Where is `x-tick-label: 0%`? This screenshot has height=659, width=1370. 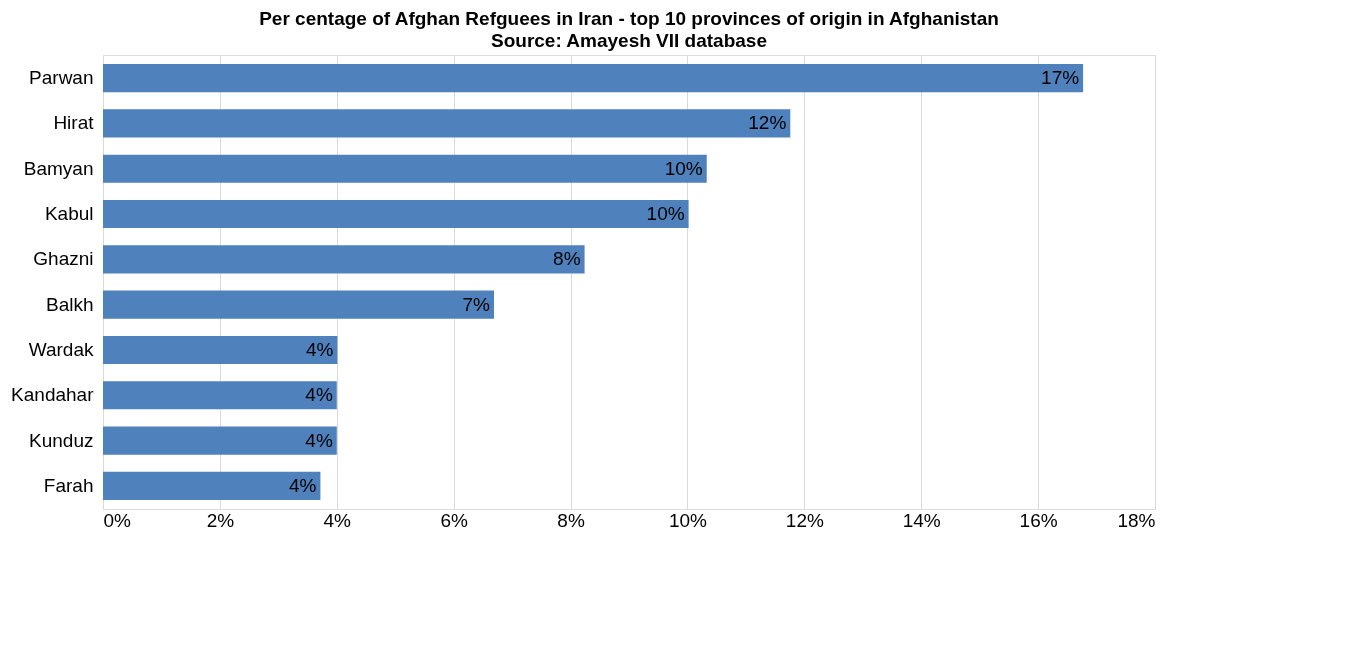
x-tick-label: 0% is located at coordinates (117, 520).